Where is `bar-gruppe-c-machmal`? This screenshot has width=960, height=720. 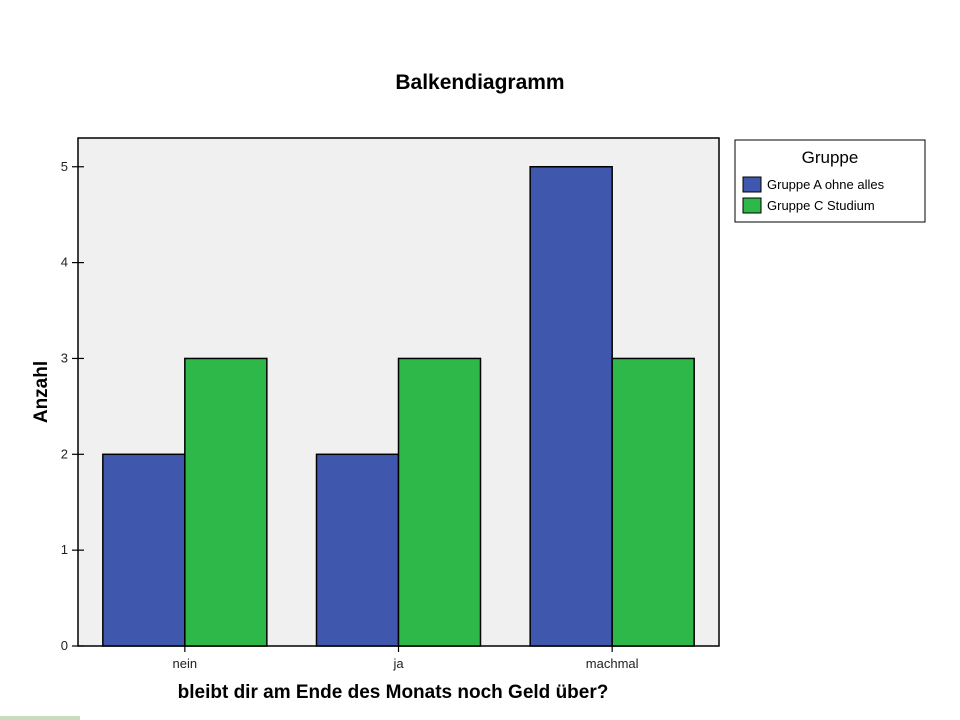 bar-gruppe-c-machmal is located at coordinates (653, 502).